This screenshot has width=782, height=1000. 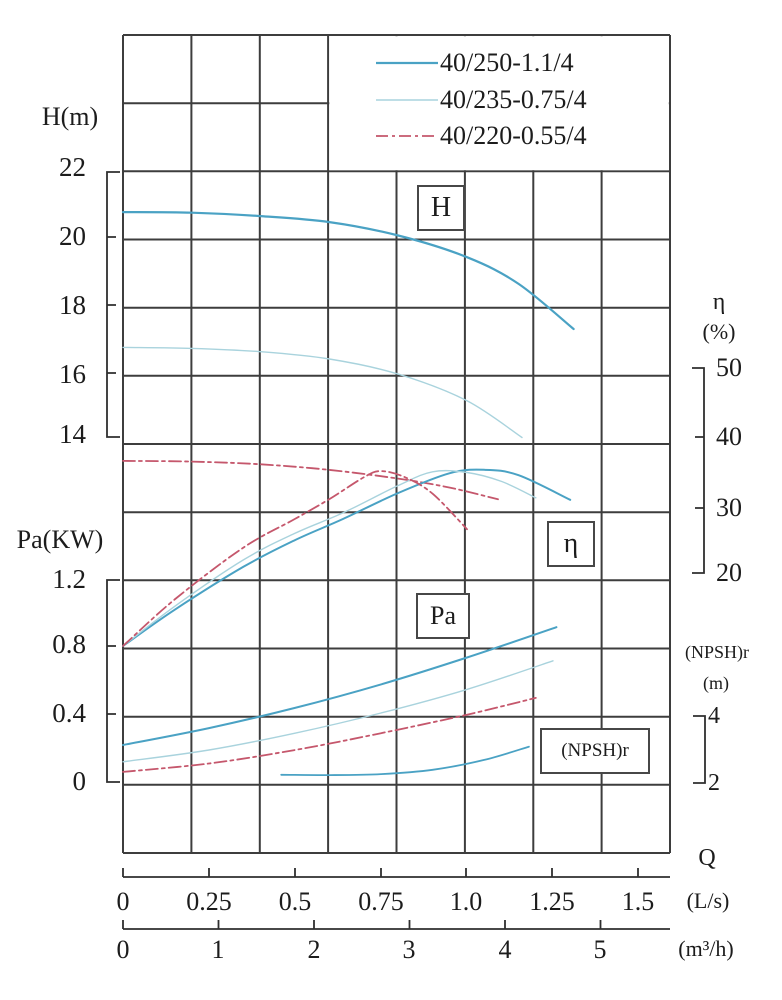 I want to click on q-m3h-tick: 1, so click(x=218, y=949).